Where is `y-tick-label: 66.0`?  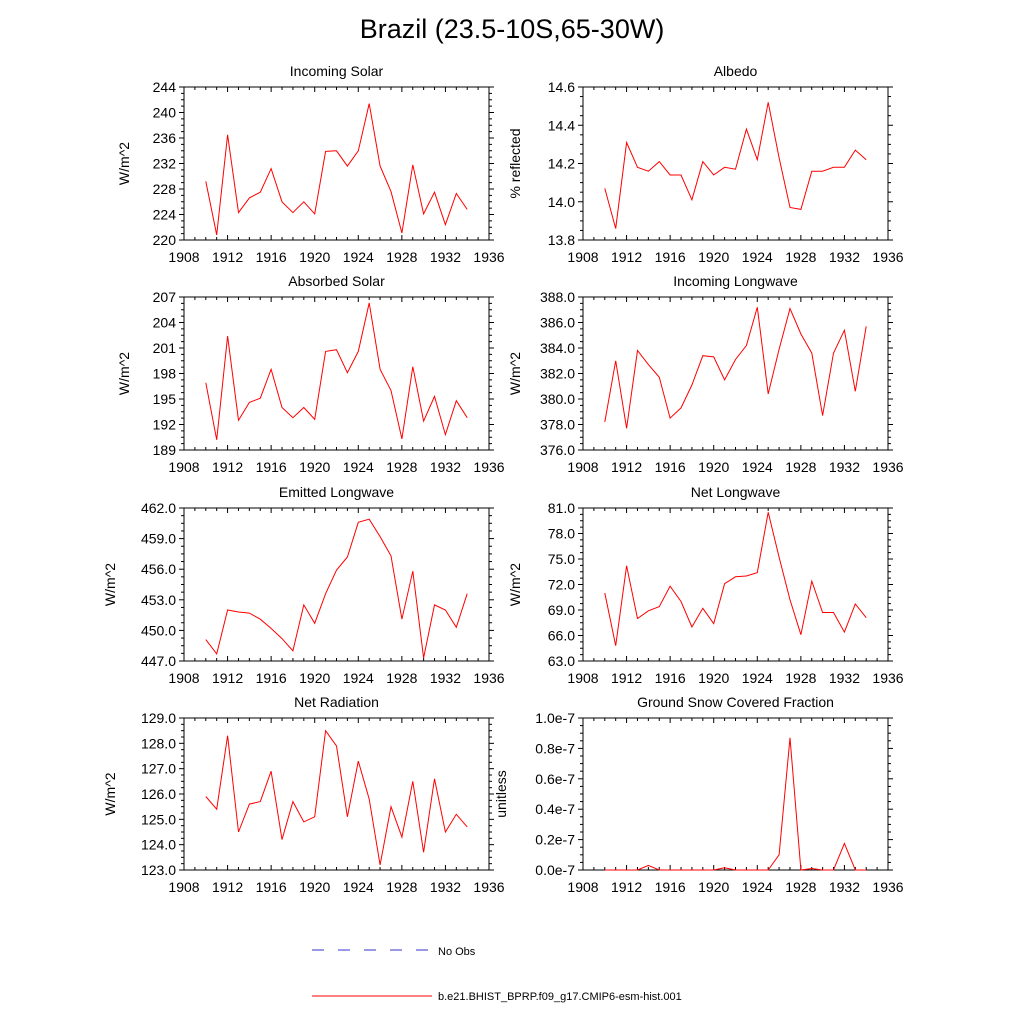 y-tick-label: 66.0 is located at coordinates (561, 636).